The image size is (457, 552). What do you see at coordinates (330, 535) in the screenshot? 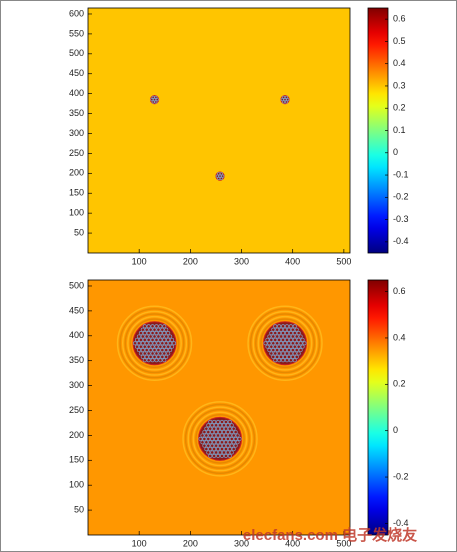
I see `watermark: elecfans.com 电子发烧友` at bounding box center [330, 535].